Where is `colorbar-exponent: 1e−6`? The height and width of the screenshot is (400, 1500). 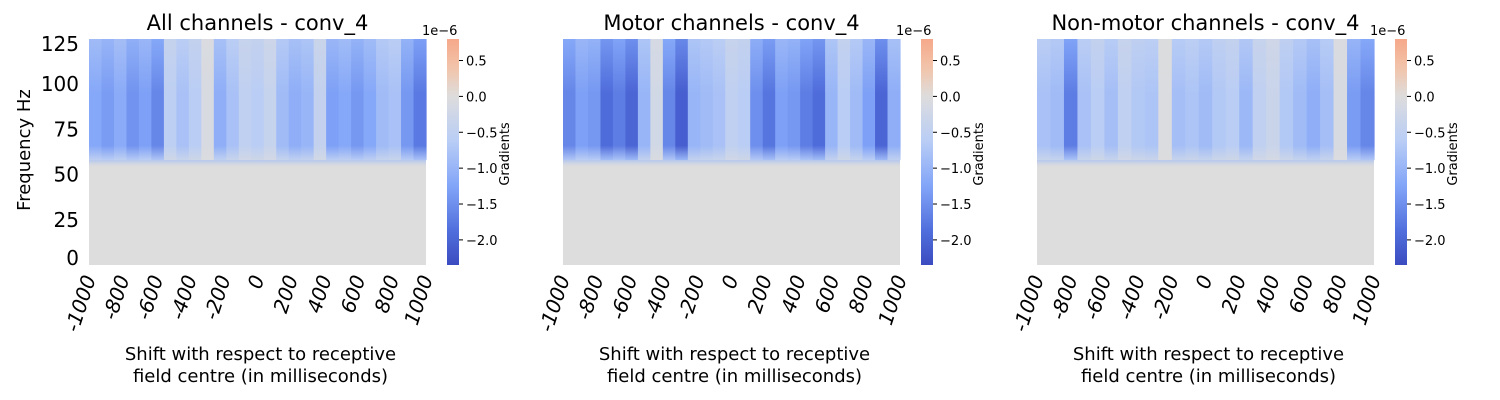 colorbar-exponent: 1e−6 is located at coordinates (1387, 31).